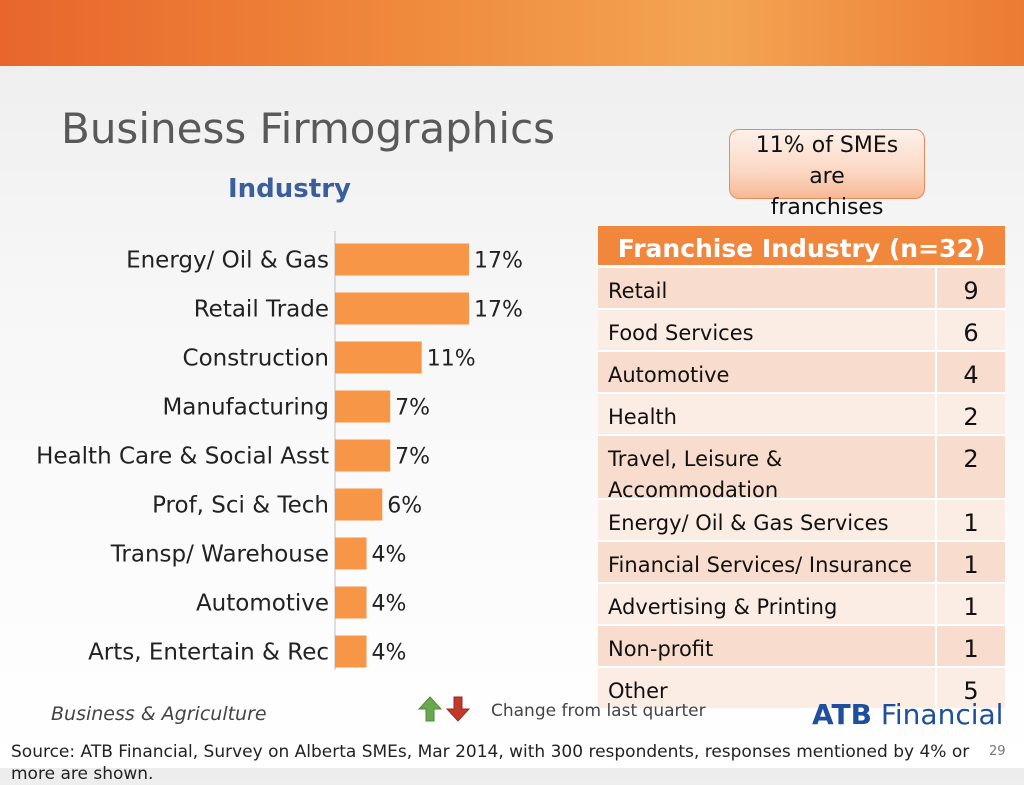 The image size is (1024, 785). What do you see at coordinates (767, 520) in the screenshot?
I see `franchise-industry-label: Energy/ Oil & Gas Services` at bounding box center [767, 520].